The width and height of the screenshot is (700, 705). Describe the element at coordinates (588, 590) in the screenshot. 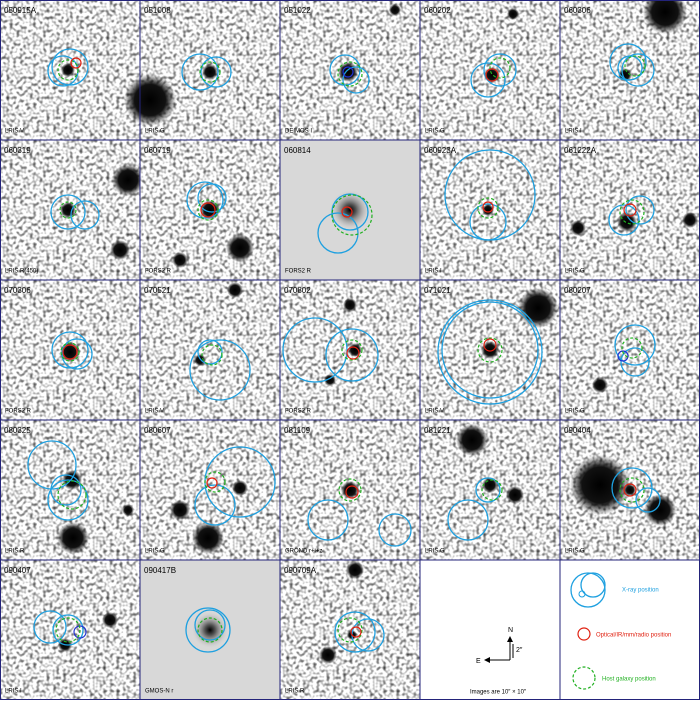

I see `legend-xray-circle` at that location.